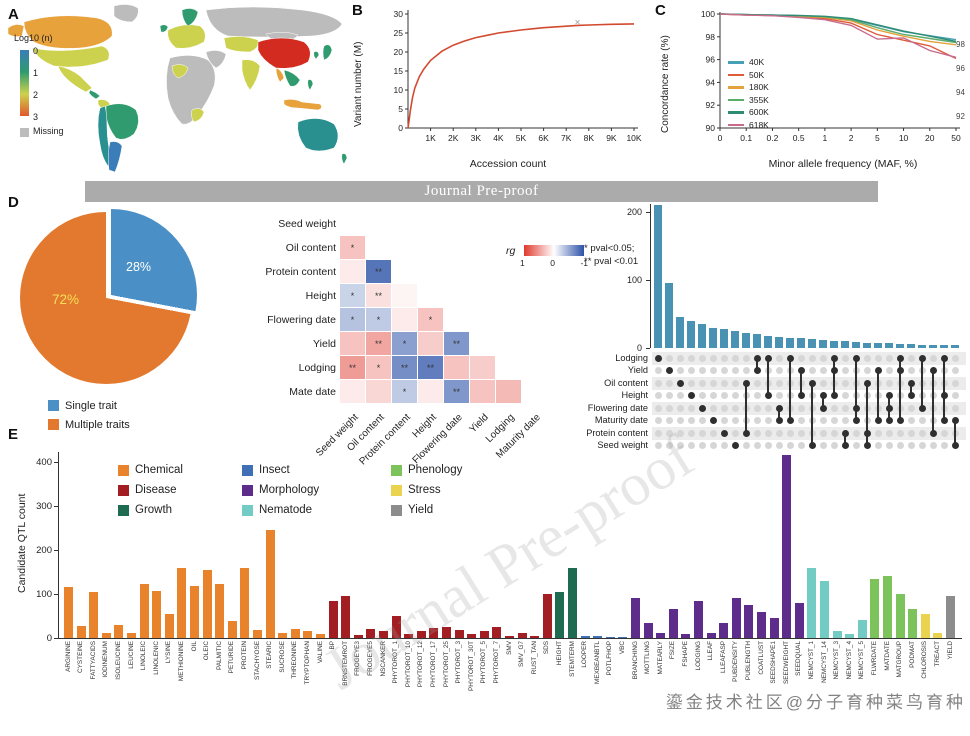 This screenshot has height=736, width=970. Describe the element at coordinates (631, 357) in the screenshot. I see `upset-set-label: Lodging` at that location.